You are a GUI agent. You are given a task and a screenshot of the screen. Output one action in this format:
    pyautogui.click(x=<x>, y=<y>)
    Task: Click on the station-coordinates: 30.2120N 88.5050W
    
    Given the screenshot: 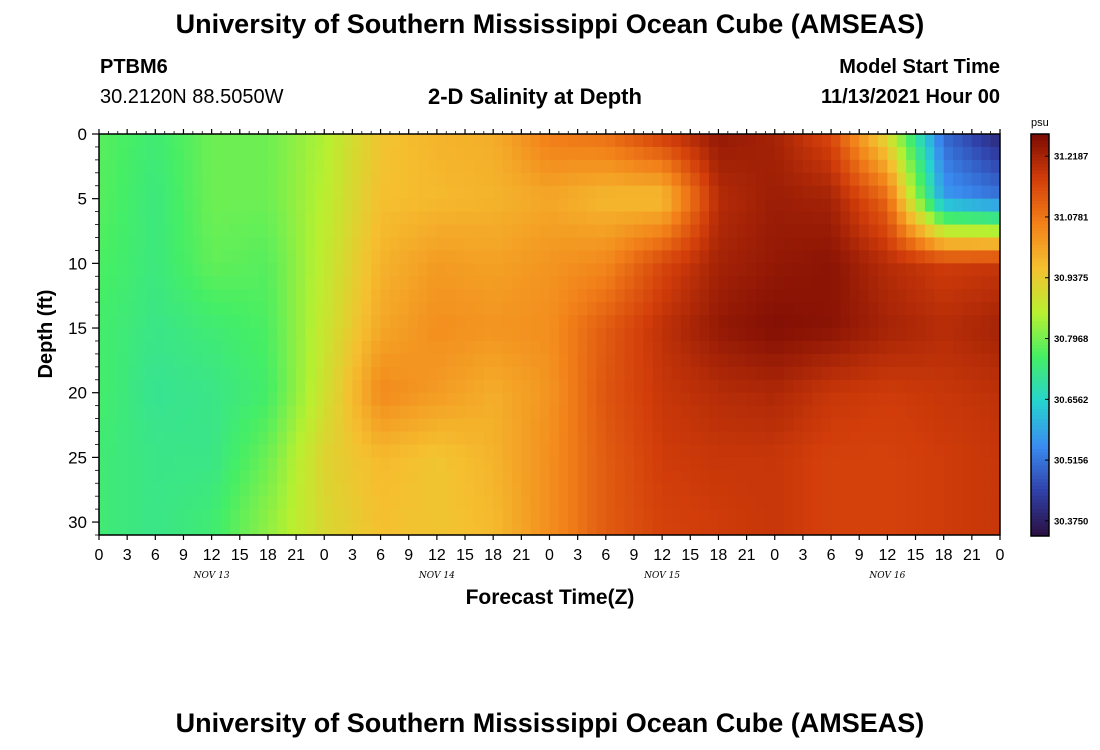 What is the action you would take?
    pyautogui.click(x=192, y=97)
    